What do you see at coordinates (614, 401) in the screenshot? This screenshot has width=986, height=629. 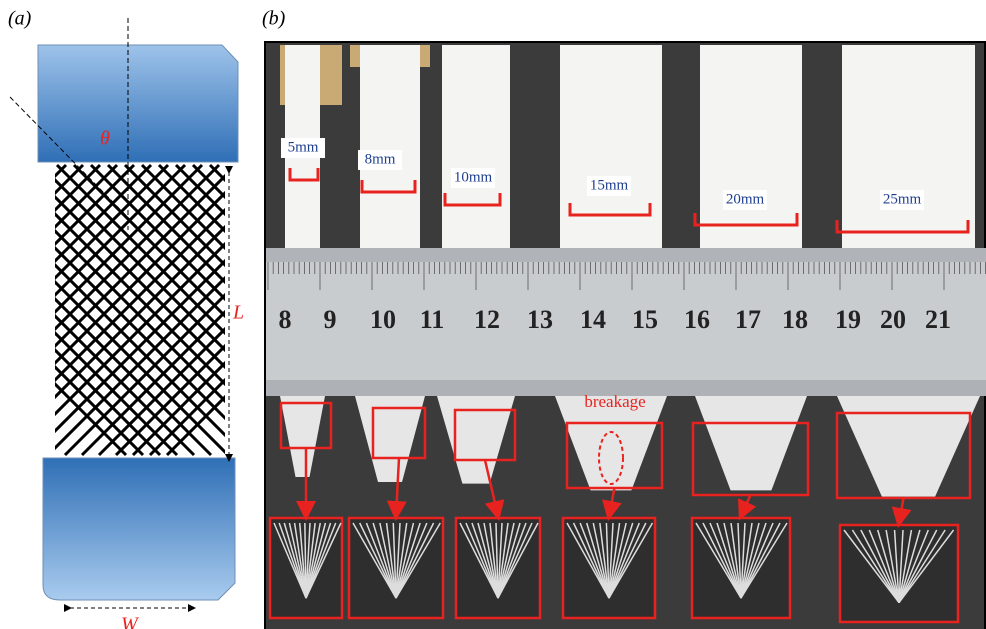 I see `annotation: breakage` at bounding box center [614, 401].